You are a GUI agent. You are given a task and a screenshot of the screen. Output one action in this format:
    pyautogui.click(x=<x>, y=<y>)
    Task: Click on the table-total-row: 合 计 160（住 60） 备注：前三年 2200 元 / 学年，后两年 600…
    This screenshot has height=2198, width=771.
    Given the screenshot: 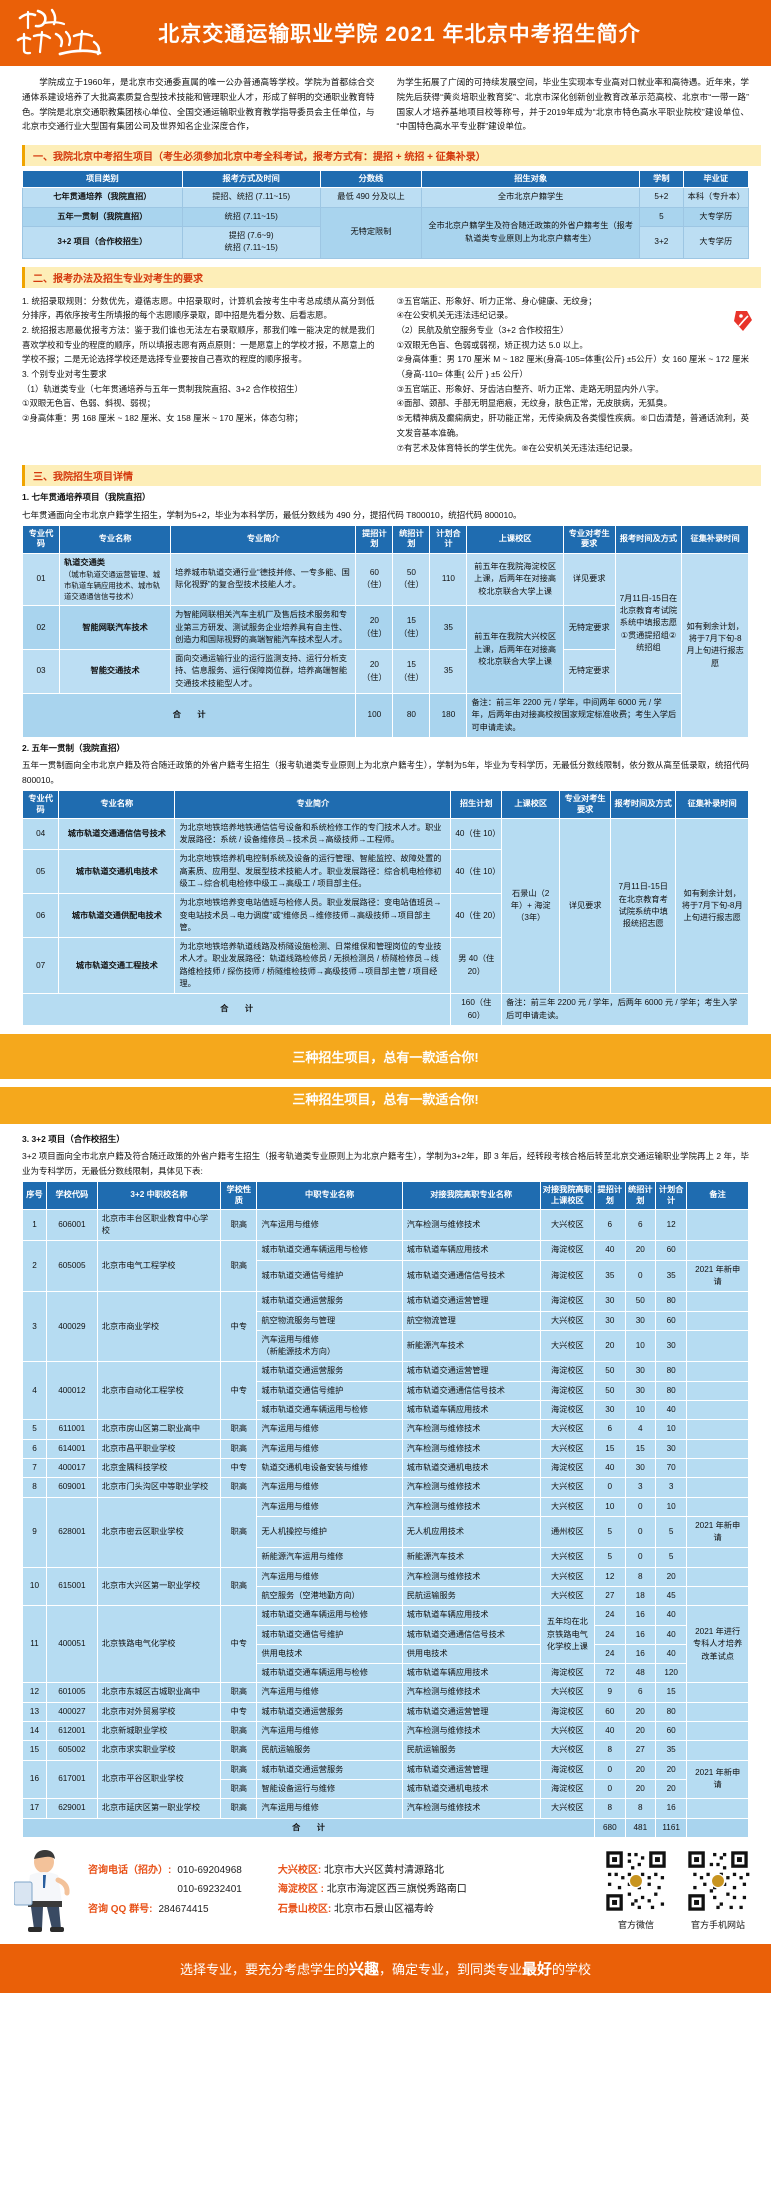 What is the action you would take?
    pyautogui.click(x=385, y=1009)
    